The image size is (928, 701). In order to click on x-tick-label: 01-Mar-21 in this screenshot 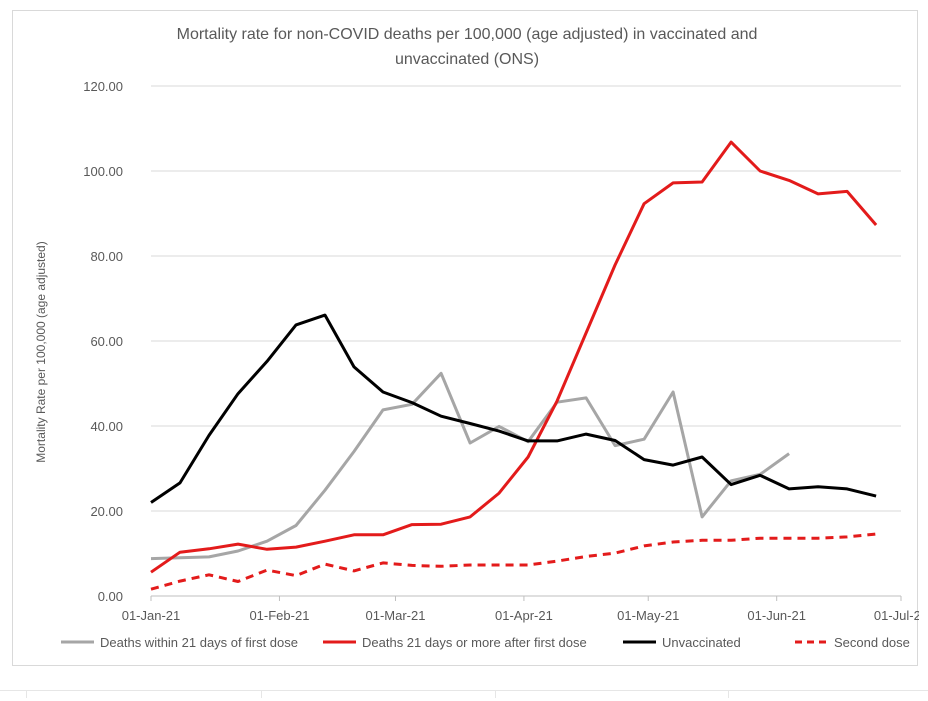, I will do `click(395, 615)`.